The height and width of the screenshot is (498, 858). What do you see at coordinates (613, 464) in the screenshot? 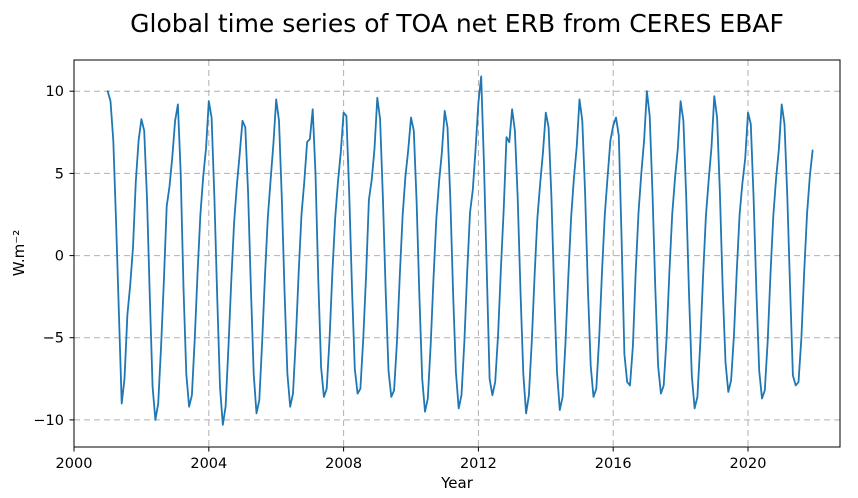
I see `x-tick-label: 2016` at bounding box center [613, 464].